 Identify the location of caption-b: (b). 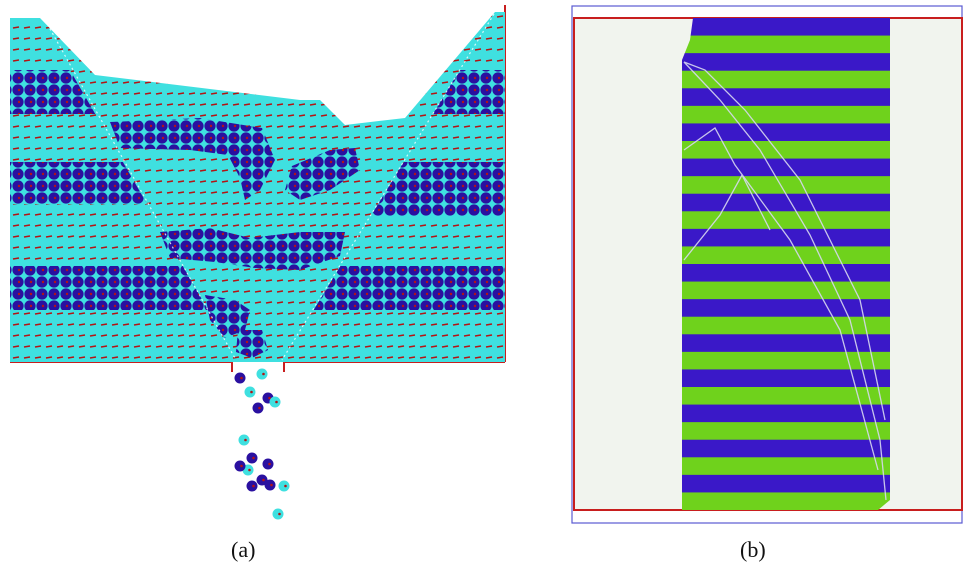
(753, 549).